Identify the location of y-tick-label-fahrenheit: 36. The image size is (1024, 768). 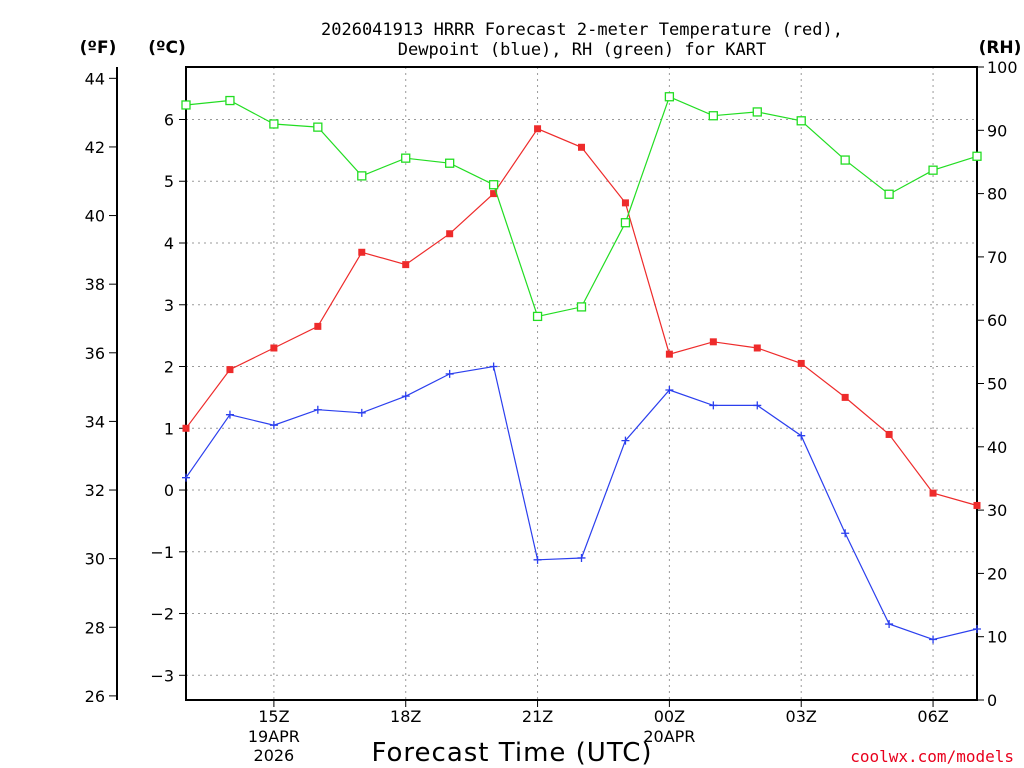
(95, 353).